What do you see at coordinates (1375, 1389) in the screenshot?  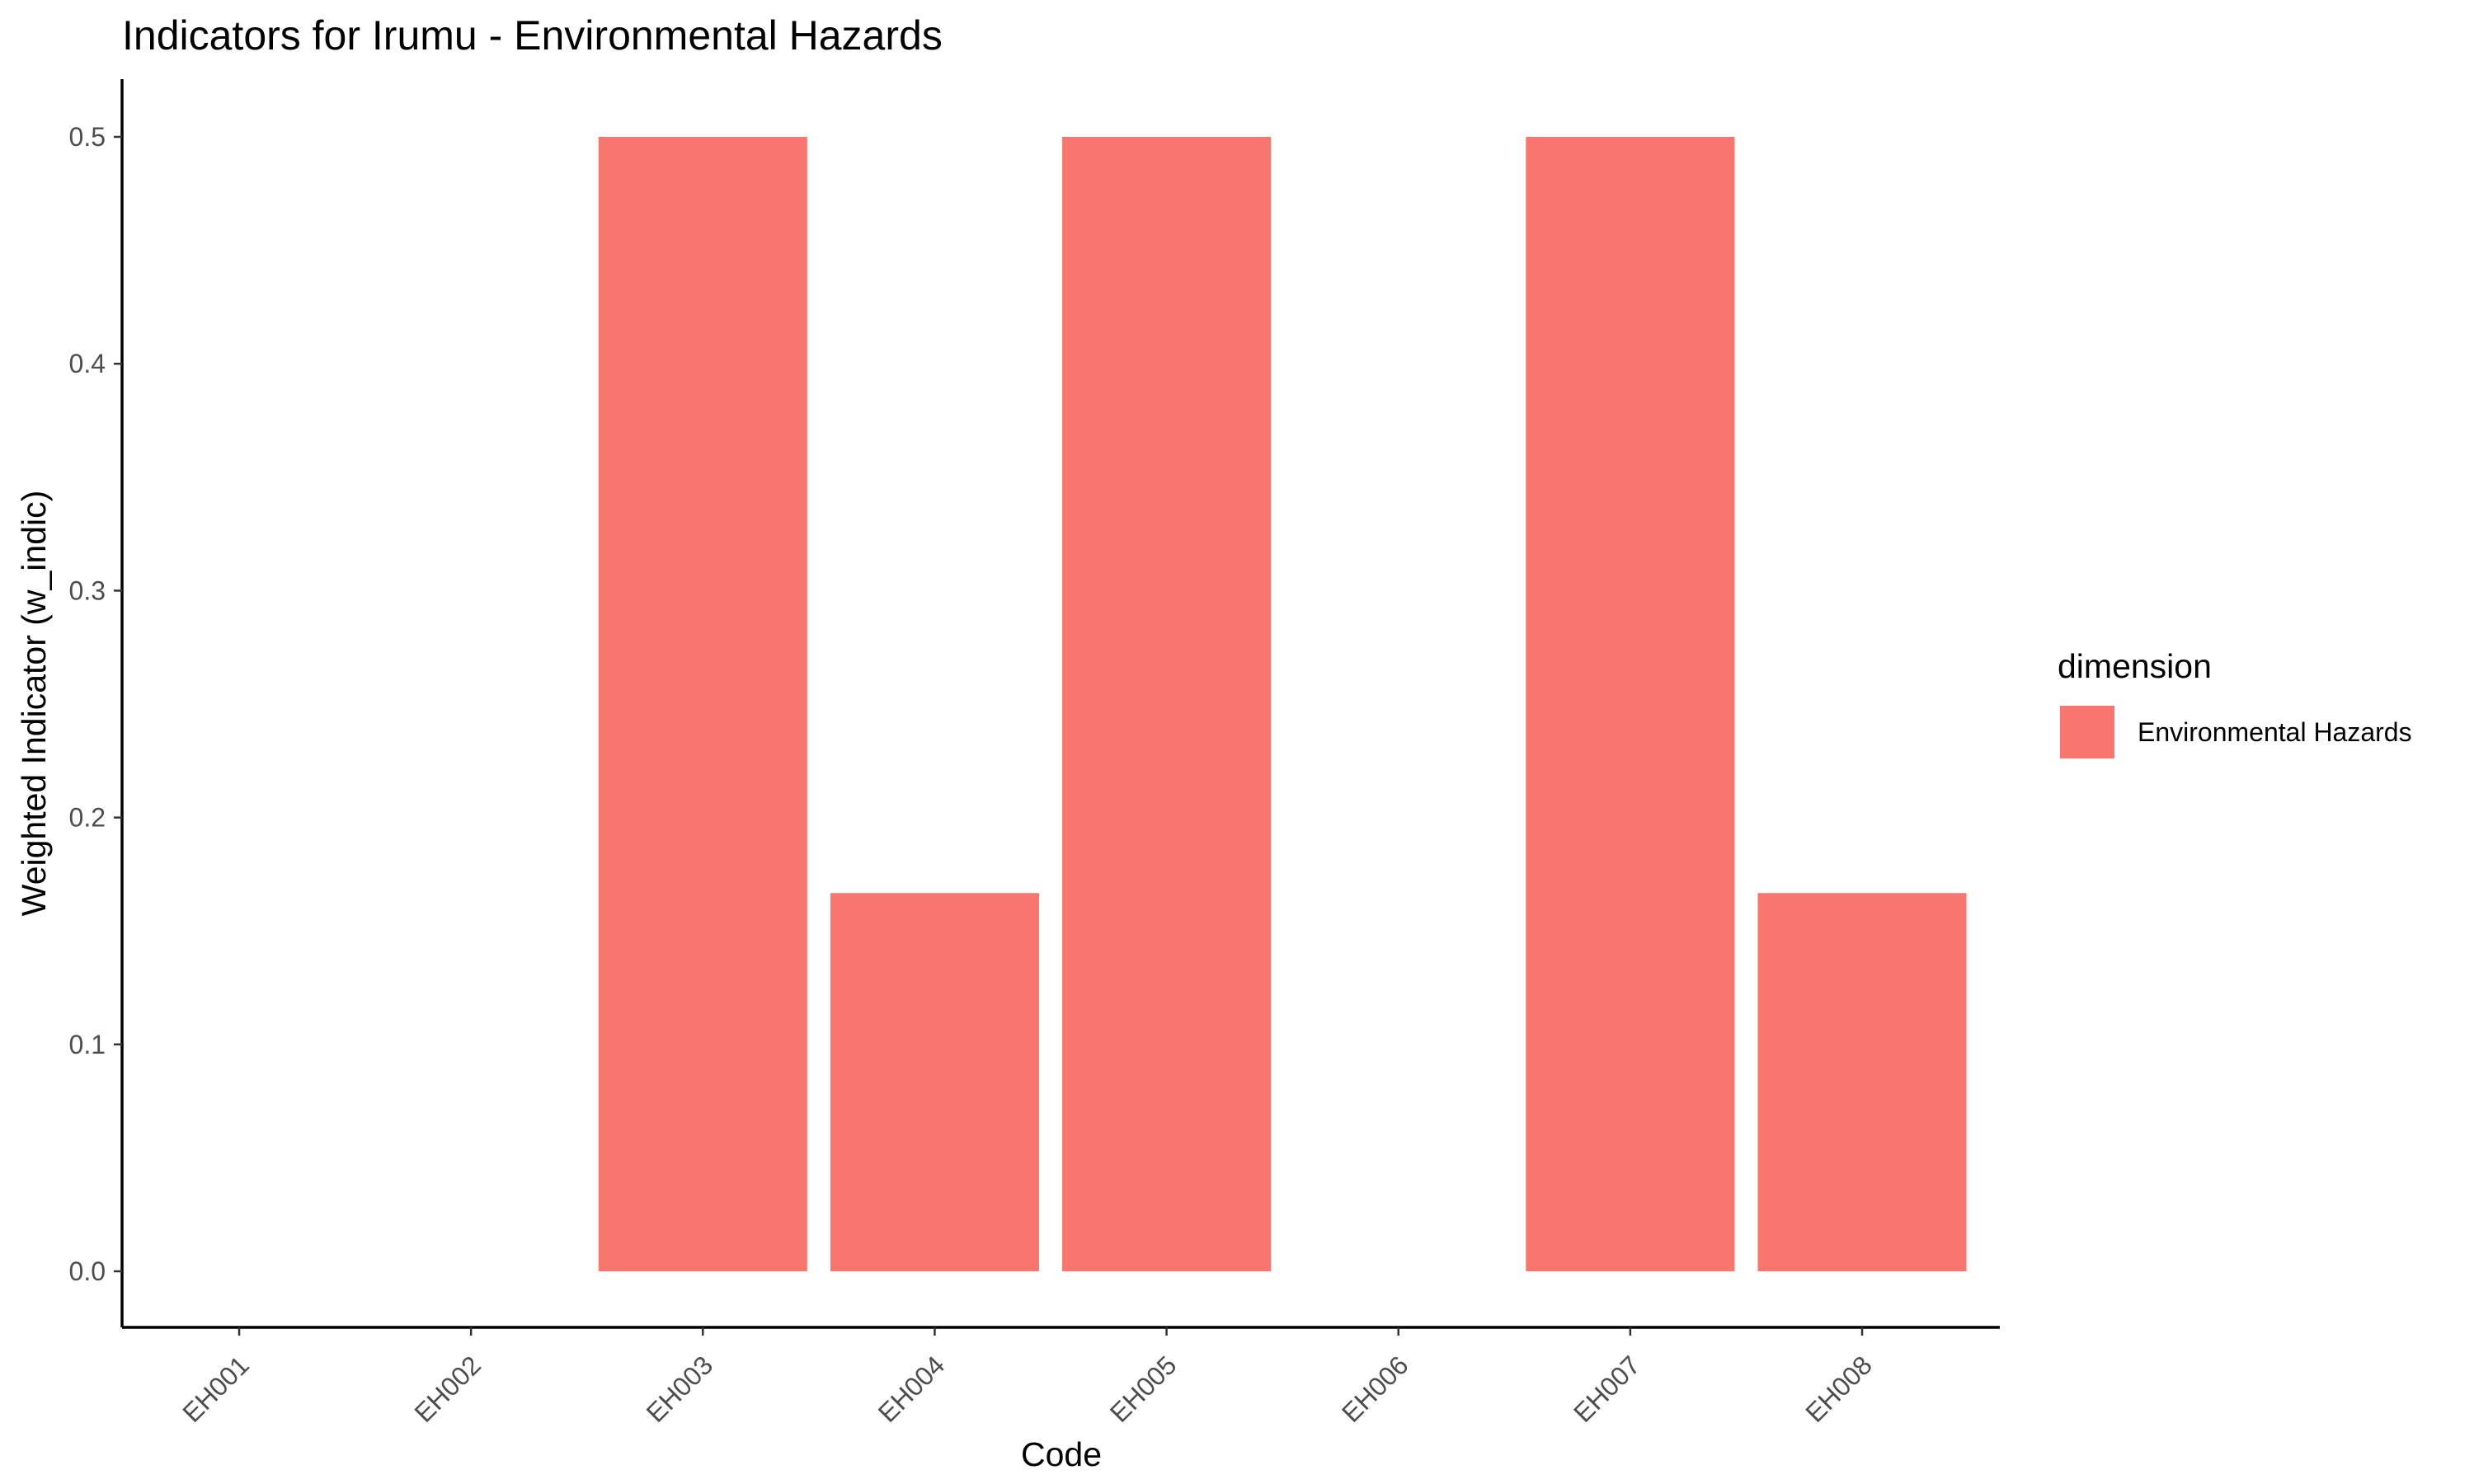 I see `x-tick-label: EH006` at bounding box center [1375, 1389].